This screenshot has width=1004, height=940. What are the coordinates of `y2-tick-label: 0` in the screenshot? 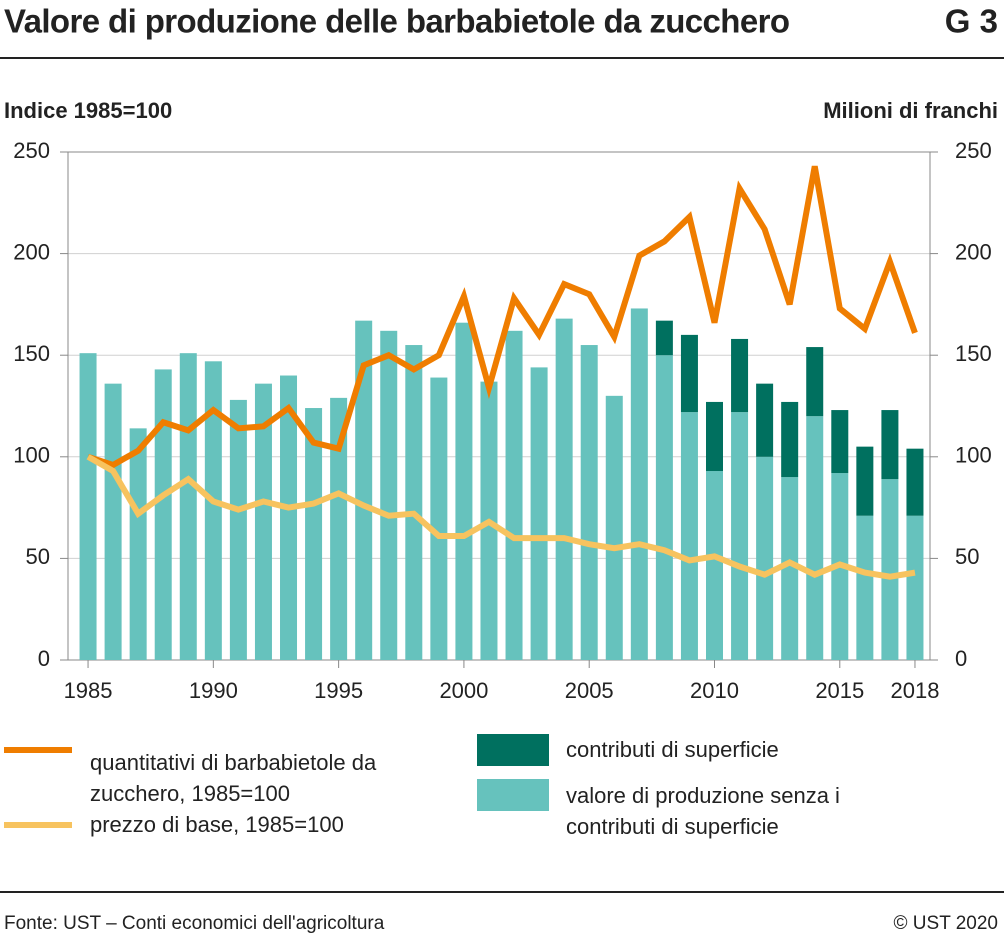 It's located at (961, 658).